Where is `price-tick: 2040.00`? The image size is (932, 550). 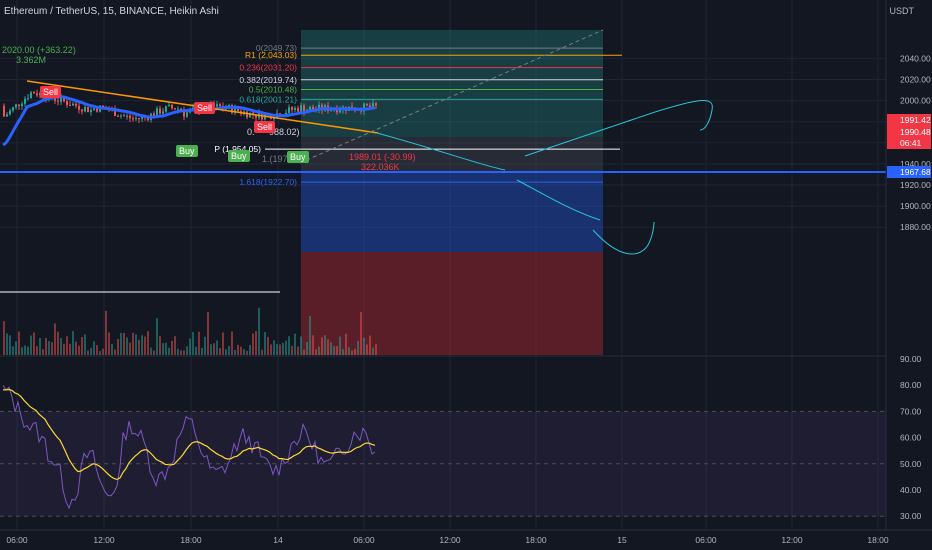 price-tick: 2040.00 is located at coordinates (915, 58).